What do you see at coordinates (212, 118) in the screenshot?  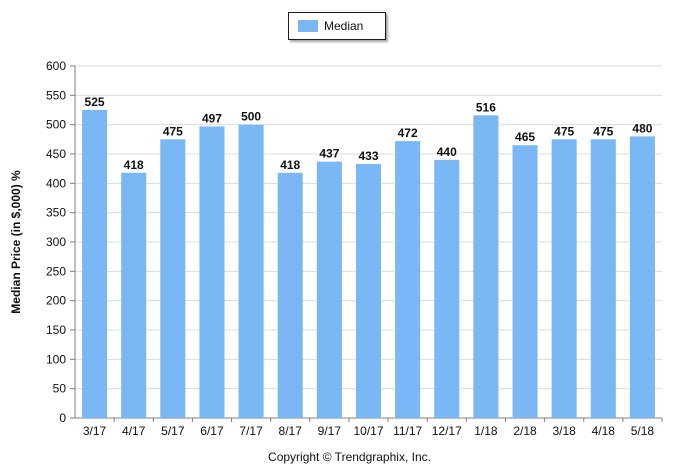 I see `data-label: 497` at bounding box center [212, 118].